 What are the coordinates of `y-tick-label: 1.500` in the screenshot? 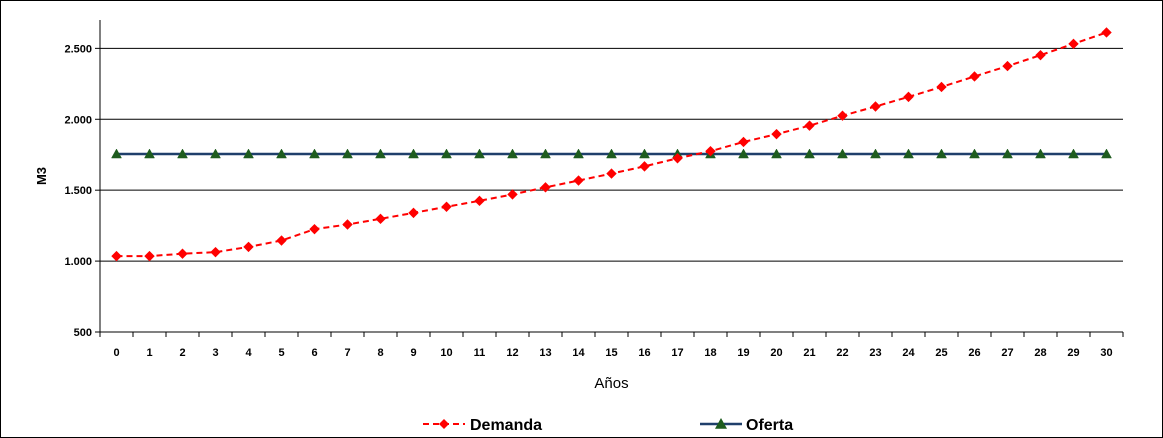 It's located at (78, 191).